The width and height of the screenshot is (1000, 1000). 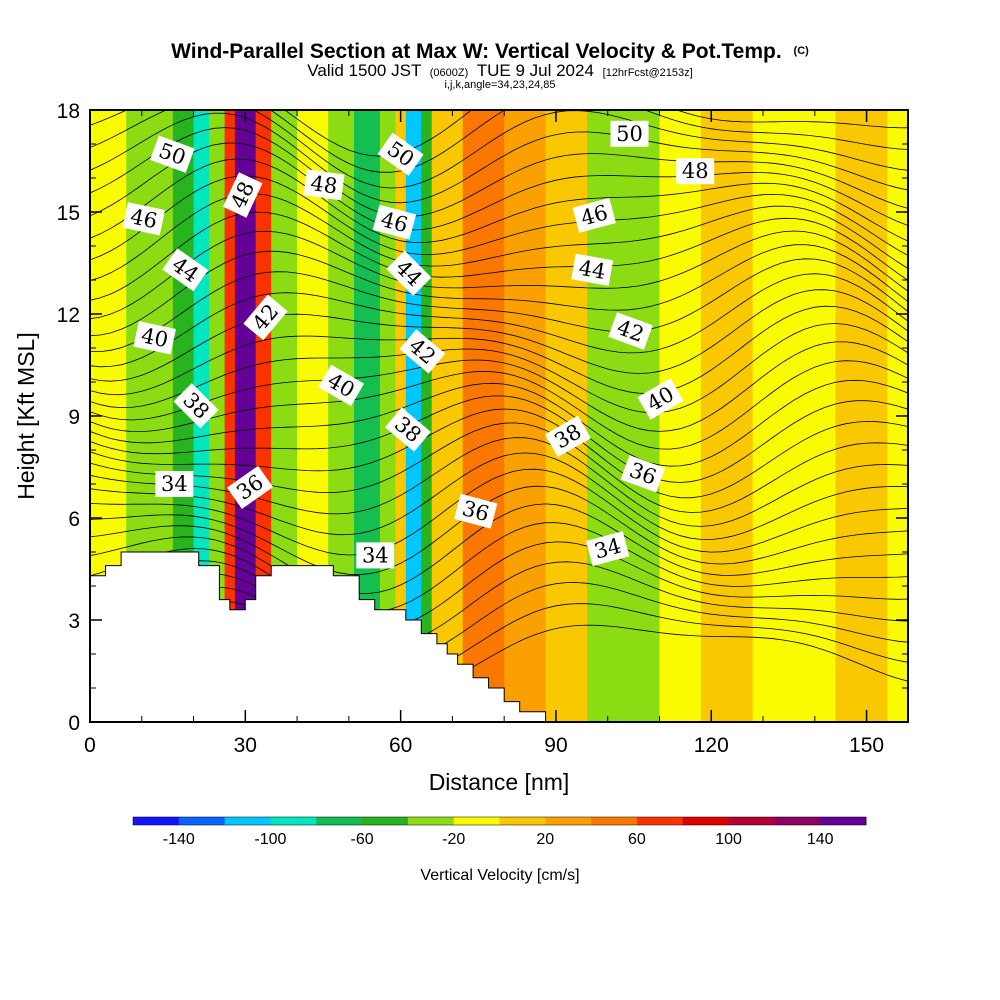 I want to click on y-tick-label: 0, so click(x=74, y=723).